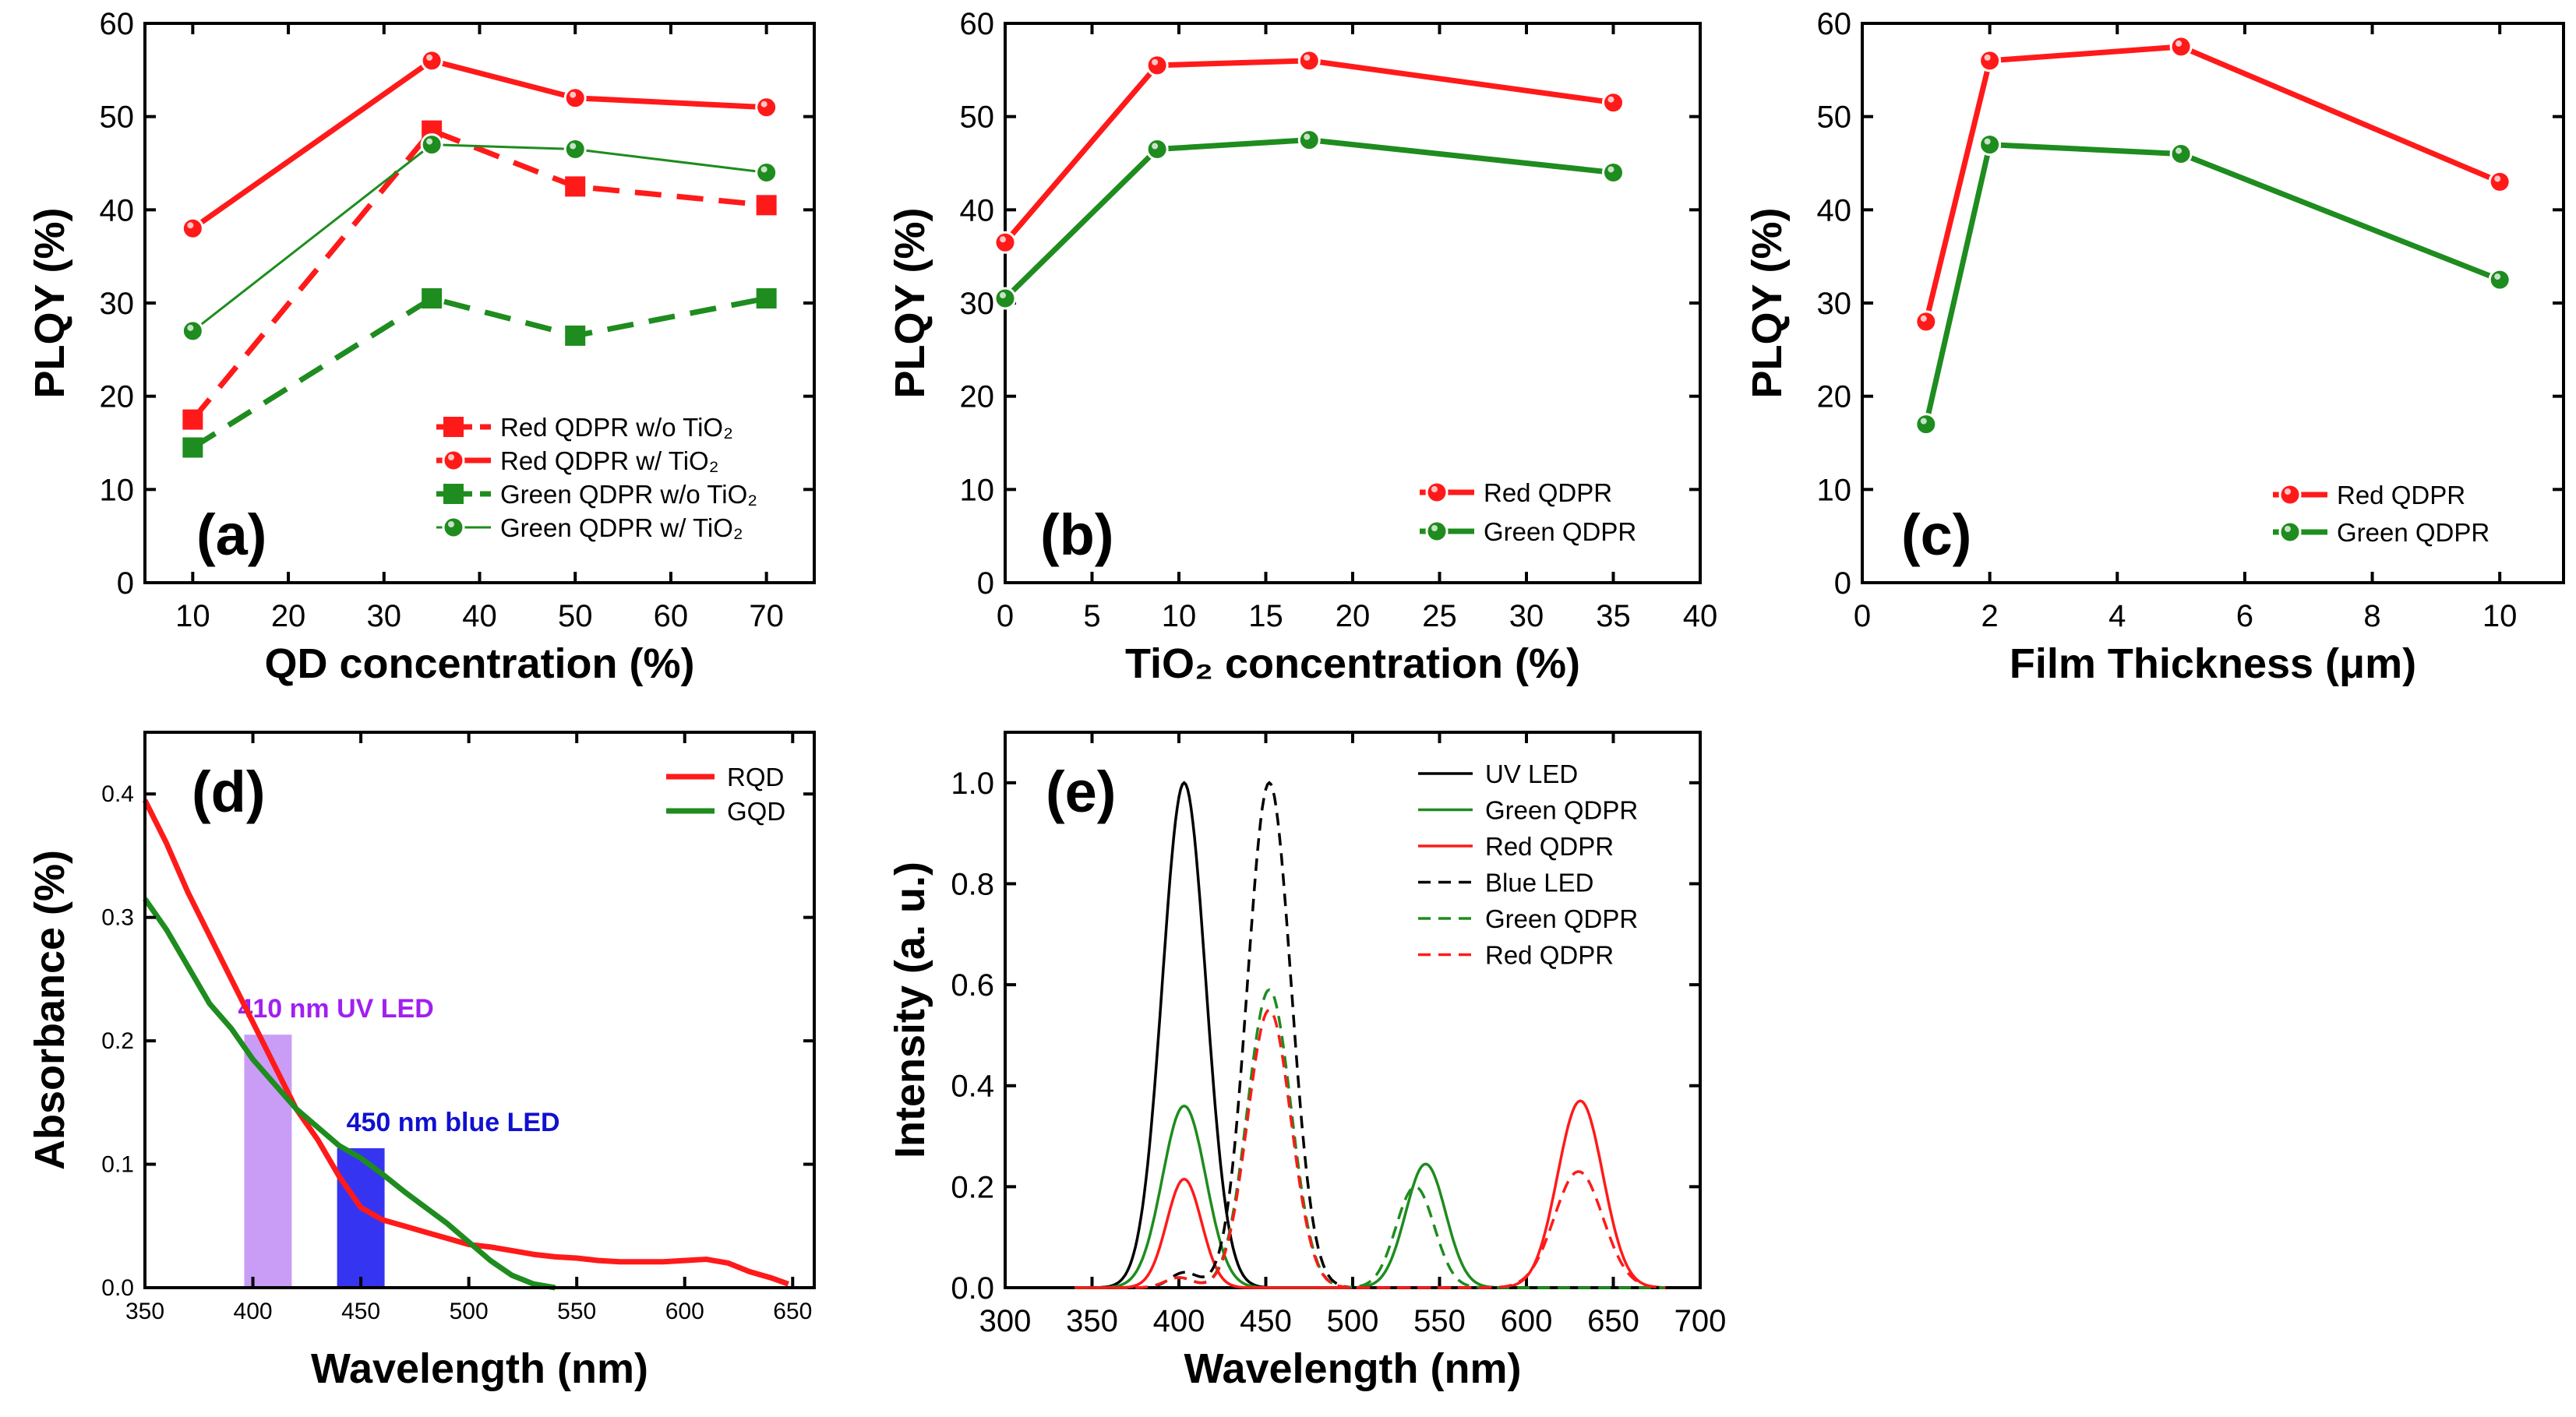  Describe the element at coordinates (479, 1368) in the screenshot. I see `x-axis-title: Wavelength (nm)` at that location.